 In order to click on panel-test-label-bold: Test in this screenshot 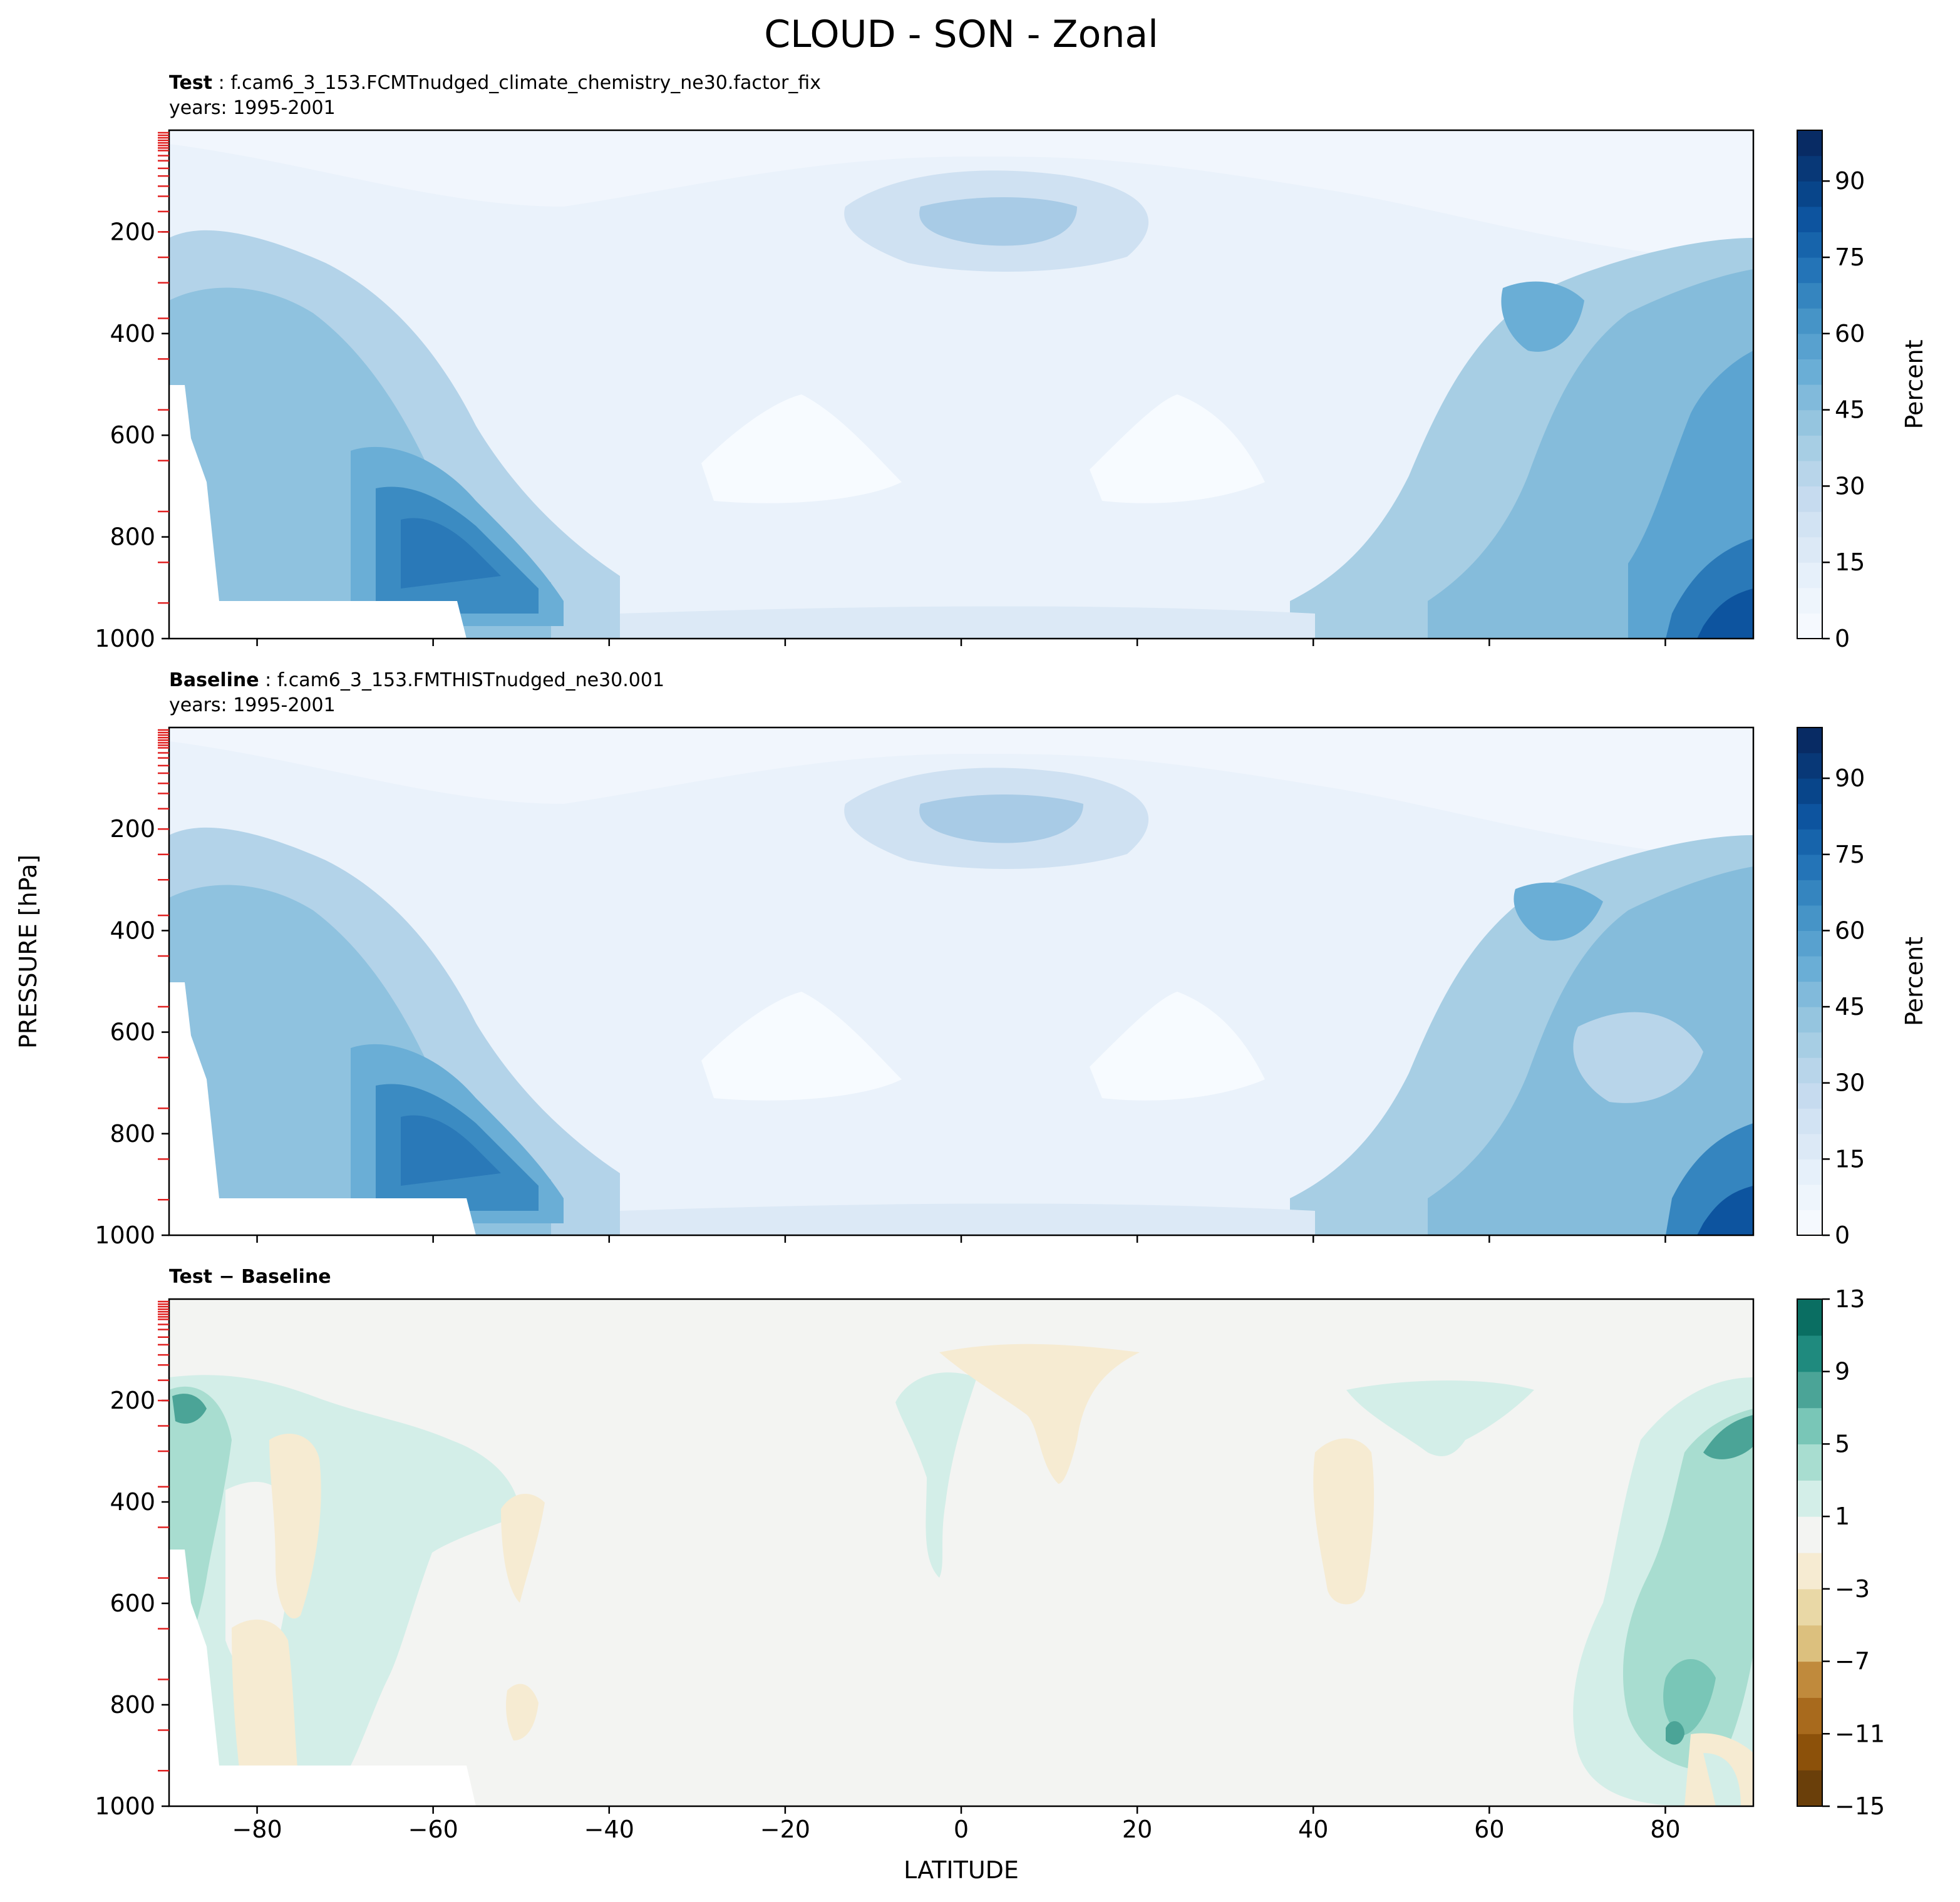, I will do `click(190, 83)`.